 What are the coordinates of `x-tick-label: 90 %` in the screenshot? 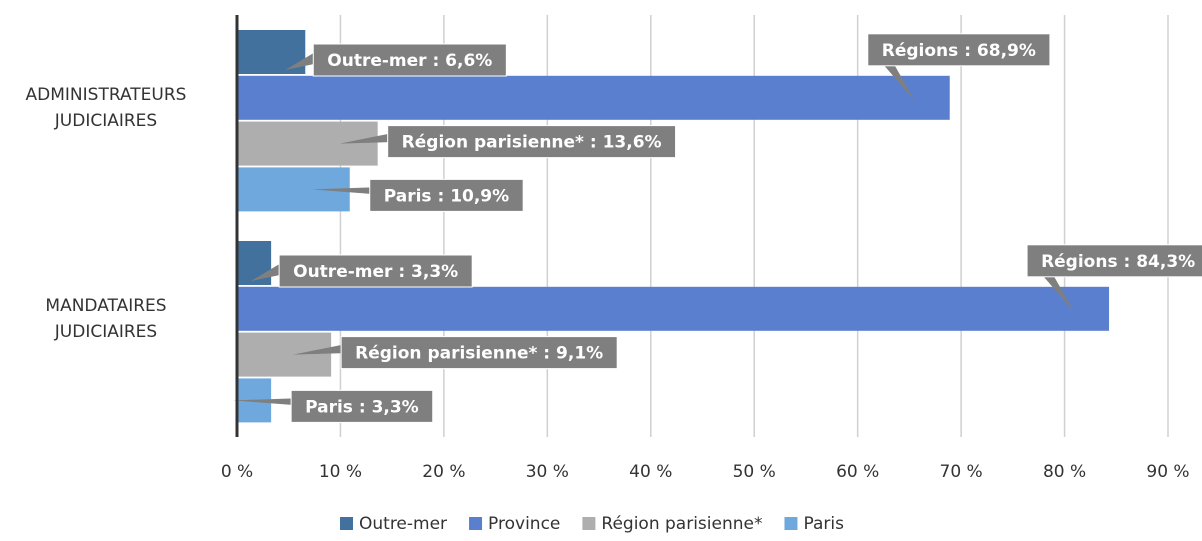 It's located at (1167, 472).